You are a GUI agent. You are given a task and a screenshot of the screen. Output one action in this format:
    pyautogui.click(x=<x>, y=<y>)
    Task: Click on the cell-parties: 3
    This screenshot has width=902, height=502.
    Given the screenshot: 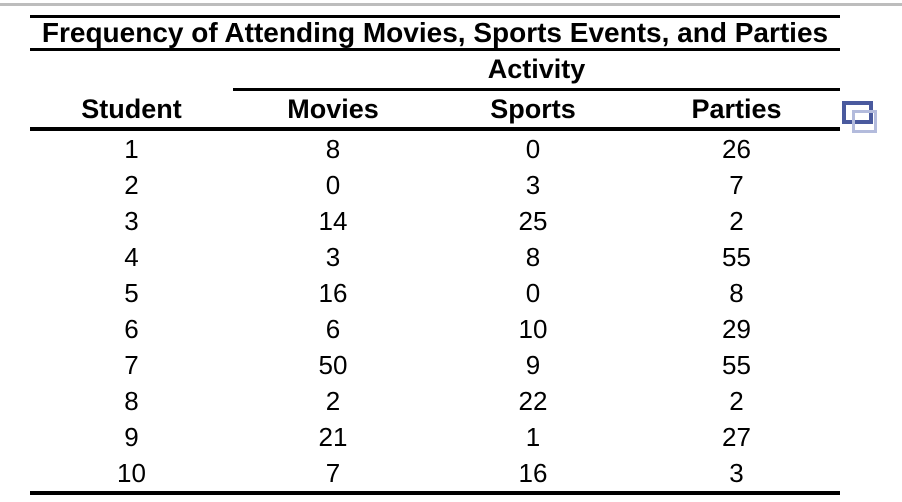 What is the action you would take?
    pyautogui.click(x=736, y=472)
    